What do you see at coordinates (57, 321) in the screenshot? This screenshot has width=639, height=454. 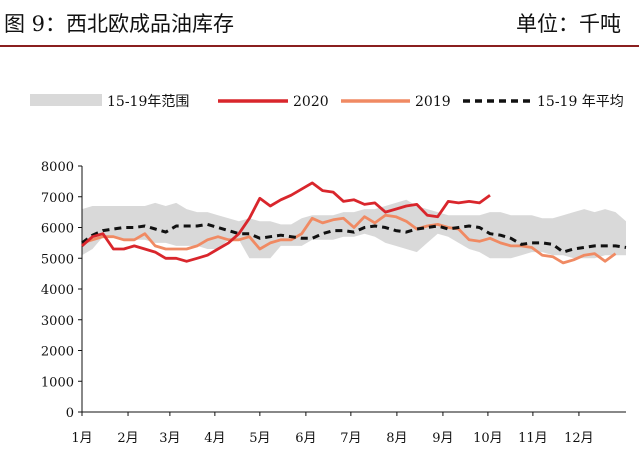 I see `y-tick-label: 3000` at bounding box center [57, 321].